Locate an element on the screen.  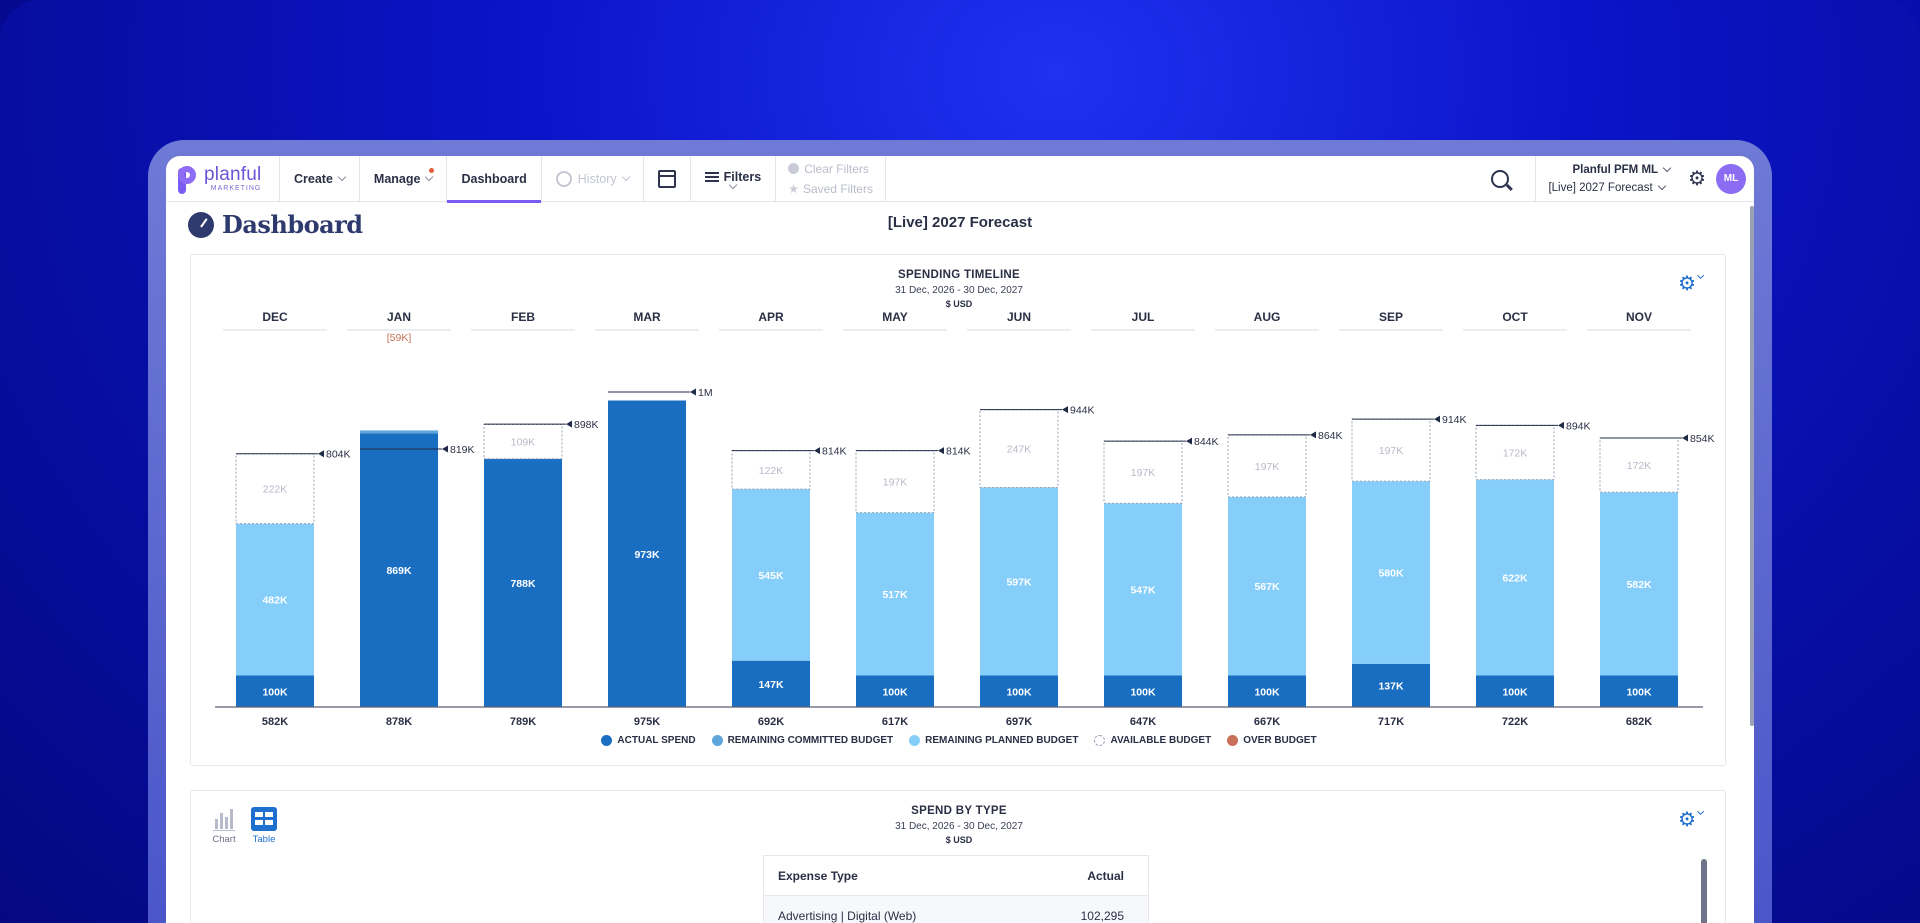
bar-value-label: 597K is located at coordinates (1019, 582).